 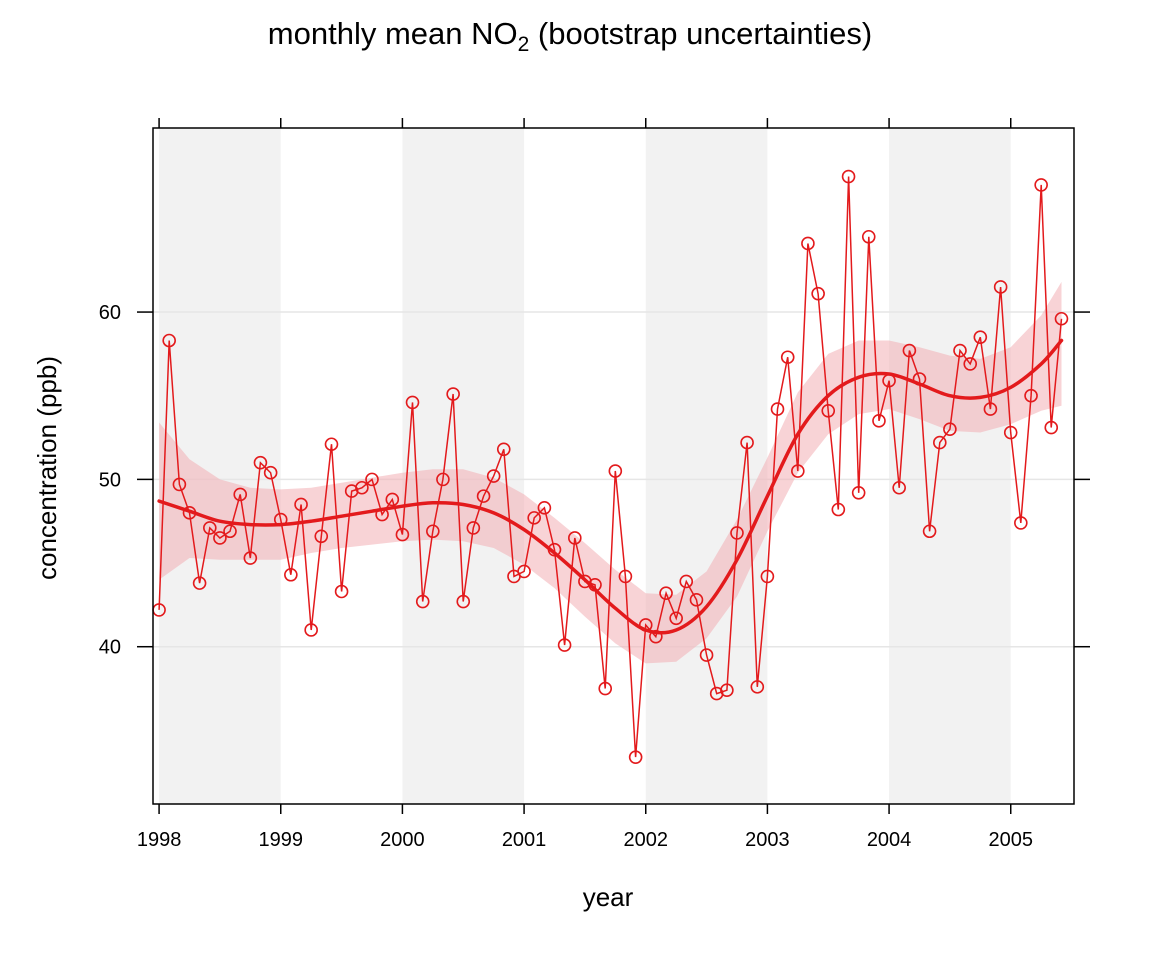 What do you see at coordinates (700, 33) in the screenshot?
I see `chart-title-suffix: (bootstrap uncertainties)` at bounding box center [700, 33].